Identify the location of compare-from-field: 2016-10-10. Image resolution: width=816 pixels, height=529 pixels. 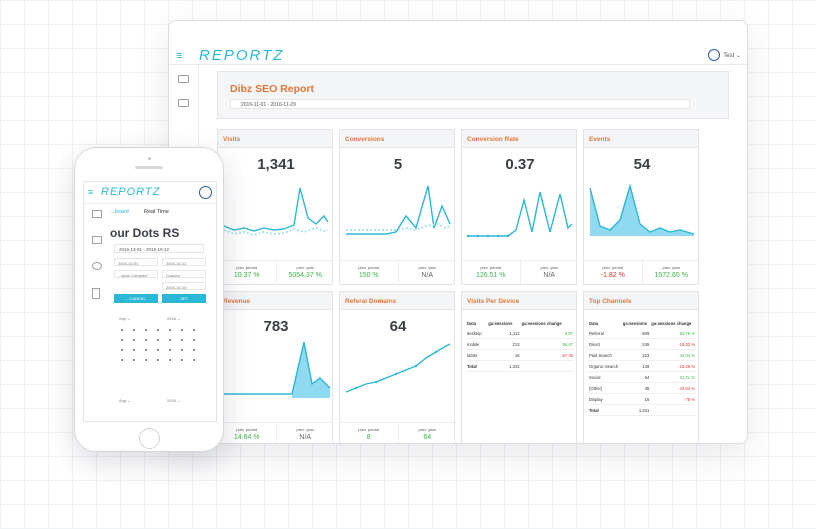
(184, 286).